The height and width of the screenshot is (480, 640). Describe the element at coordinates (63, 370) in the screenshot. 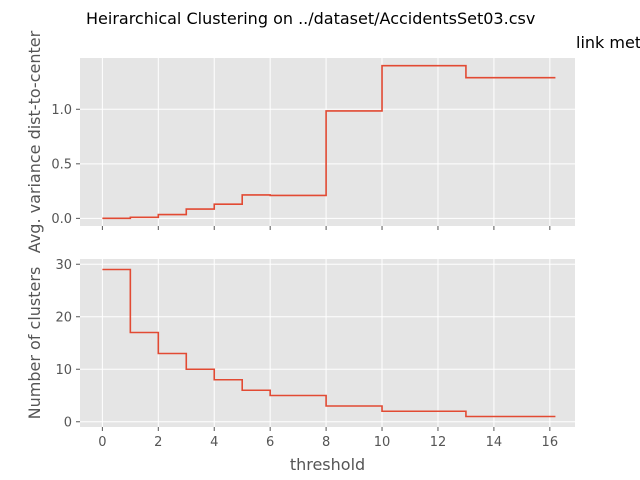

I see `bottom-y-tick-label: 10` at that location.